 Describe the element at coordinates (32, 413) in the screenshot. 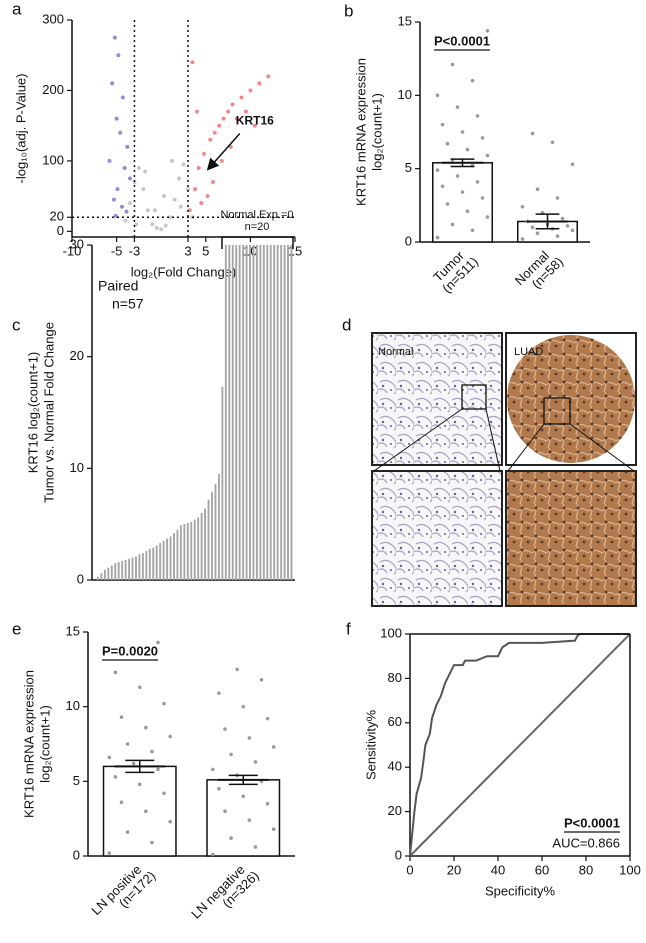

I see `y-axis-label: KRT16 log₂(count+1)` at that location.